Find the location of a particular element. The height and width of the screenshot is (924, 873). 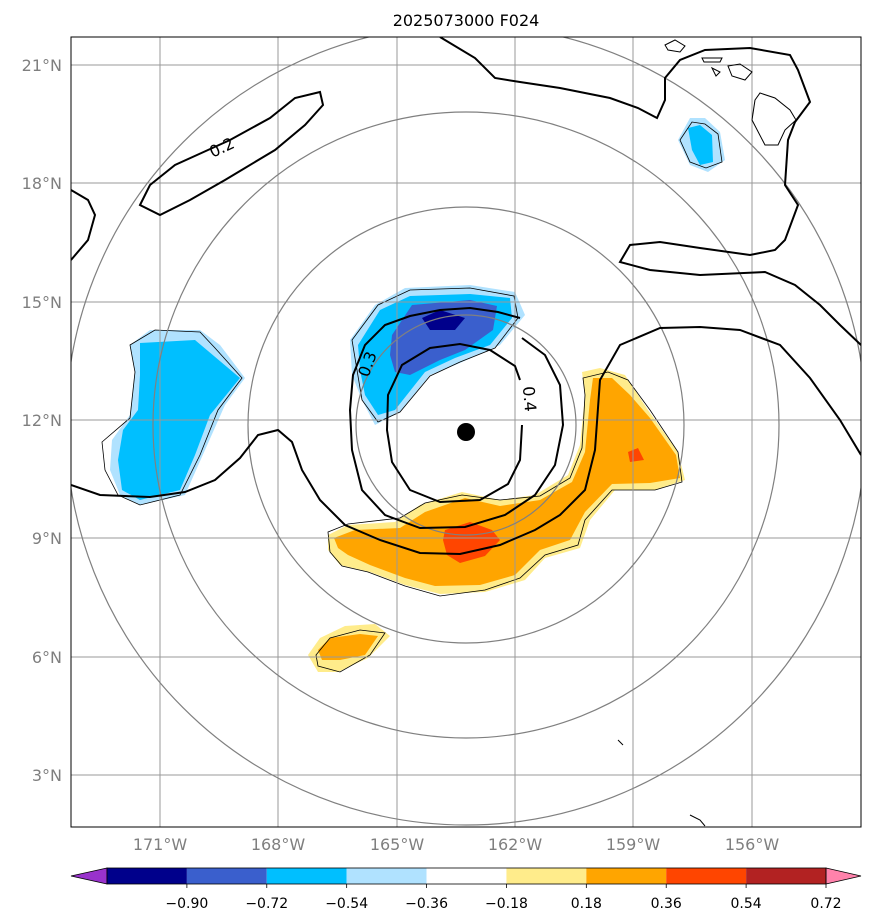

lat-label-3n: 3°N is located at coordinates (47, 775).